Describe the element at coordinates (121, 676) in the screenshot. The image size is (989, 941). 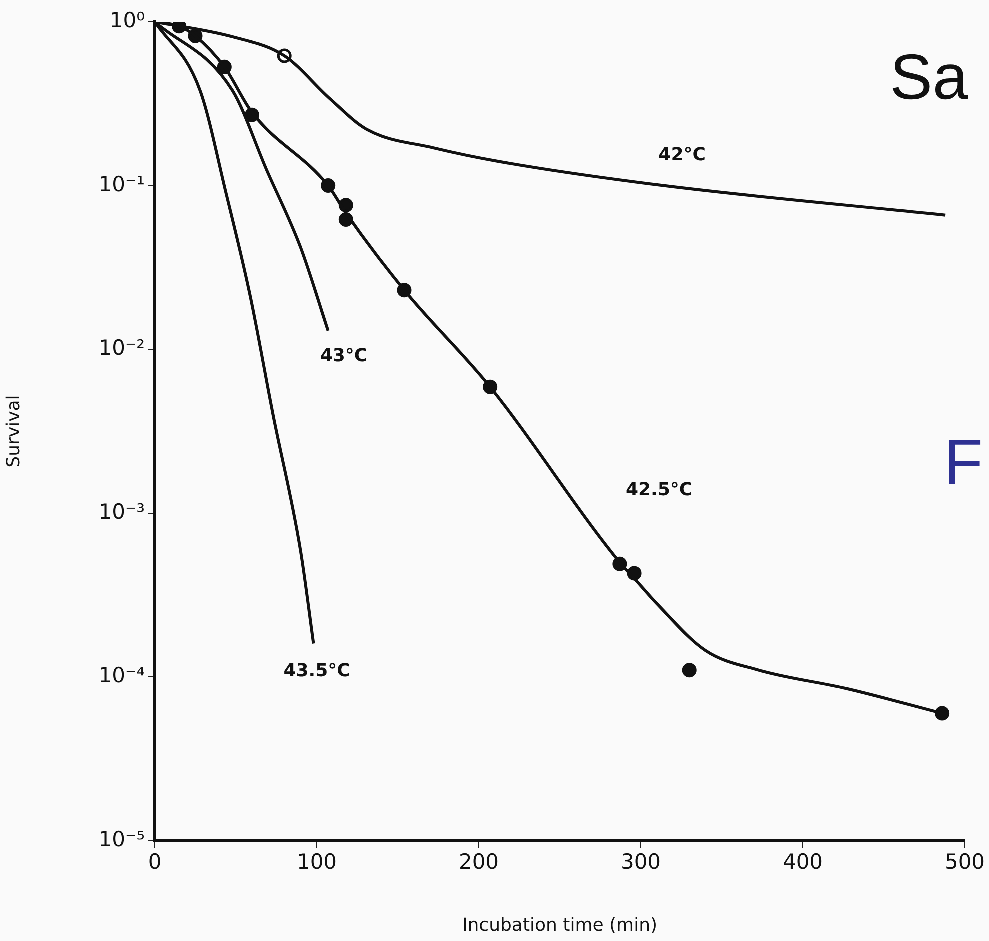
I see `y-tick-label: 10⁻⁴` at that location.